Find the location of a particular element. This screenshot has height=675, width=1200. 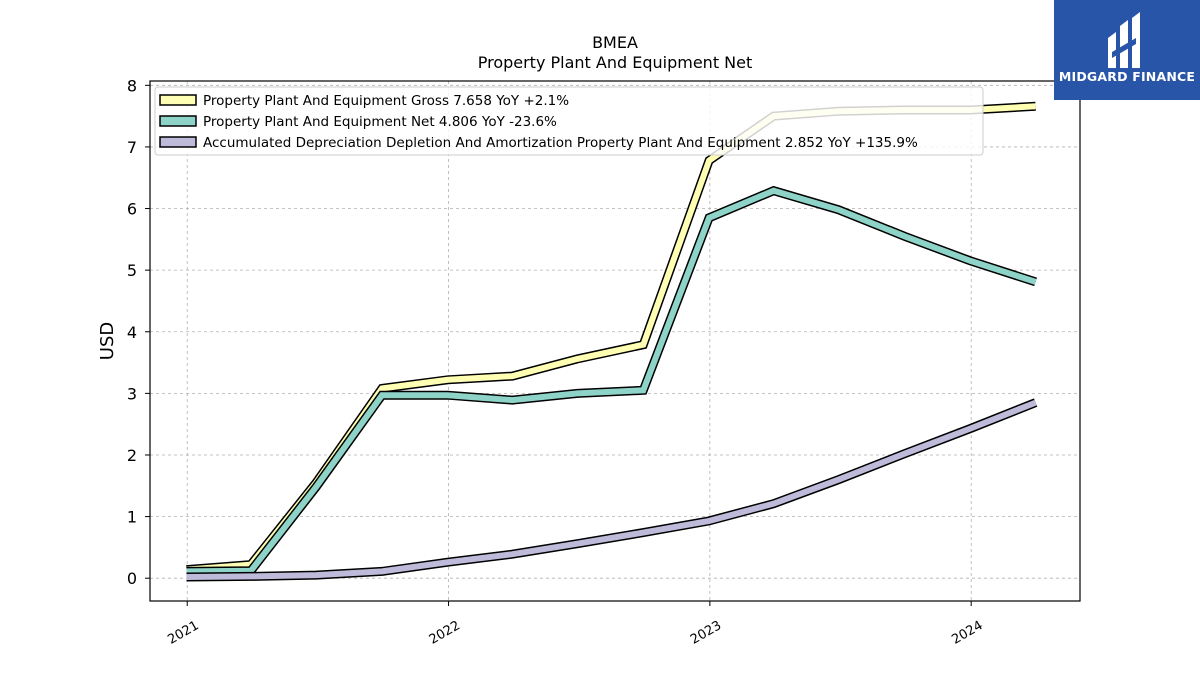

y-tick-label: 8 is located at coordinates (132, 85).